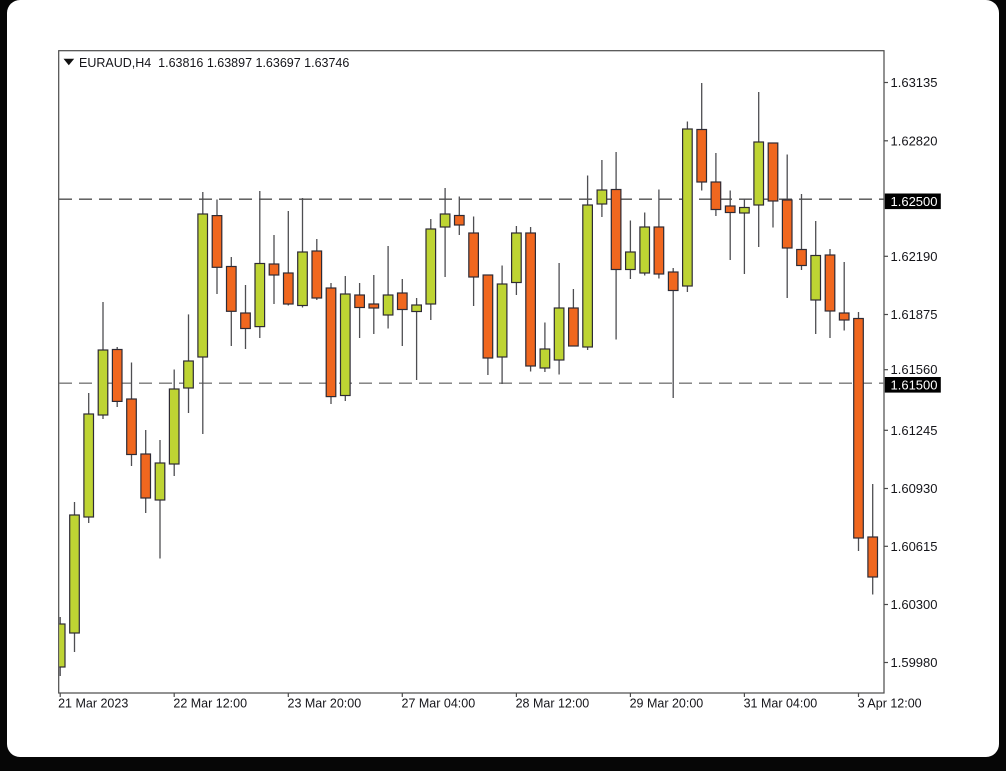 This screenshot has width=1006, height=771. I want to click on svg-text: 1.63135, so click(914, 82).